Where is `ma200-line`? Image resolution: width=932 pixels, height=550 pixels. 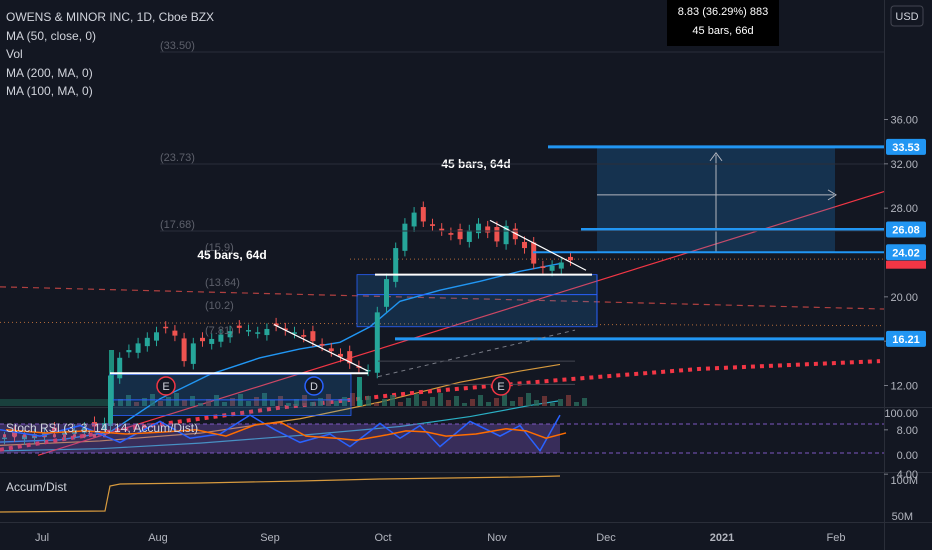
ma200-line is located at coordinates (279, 426).